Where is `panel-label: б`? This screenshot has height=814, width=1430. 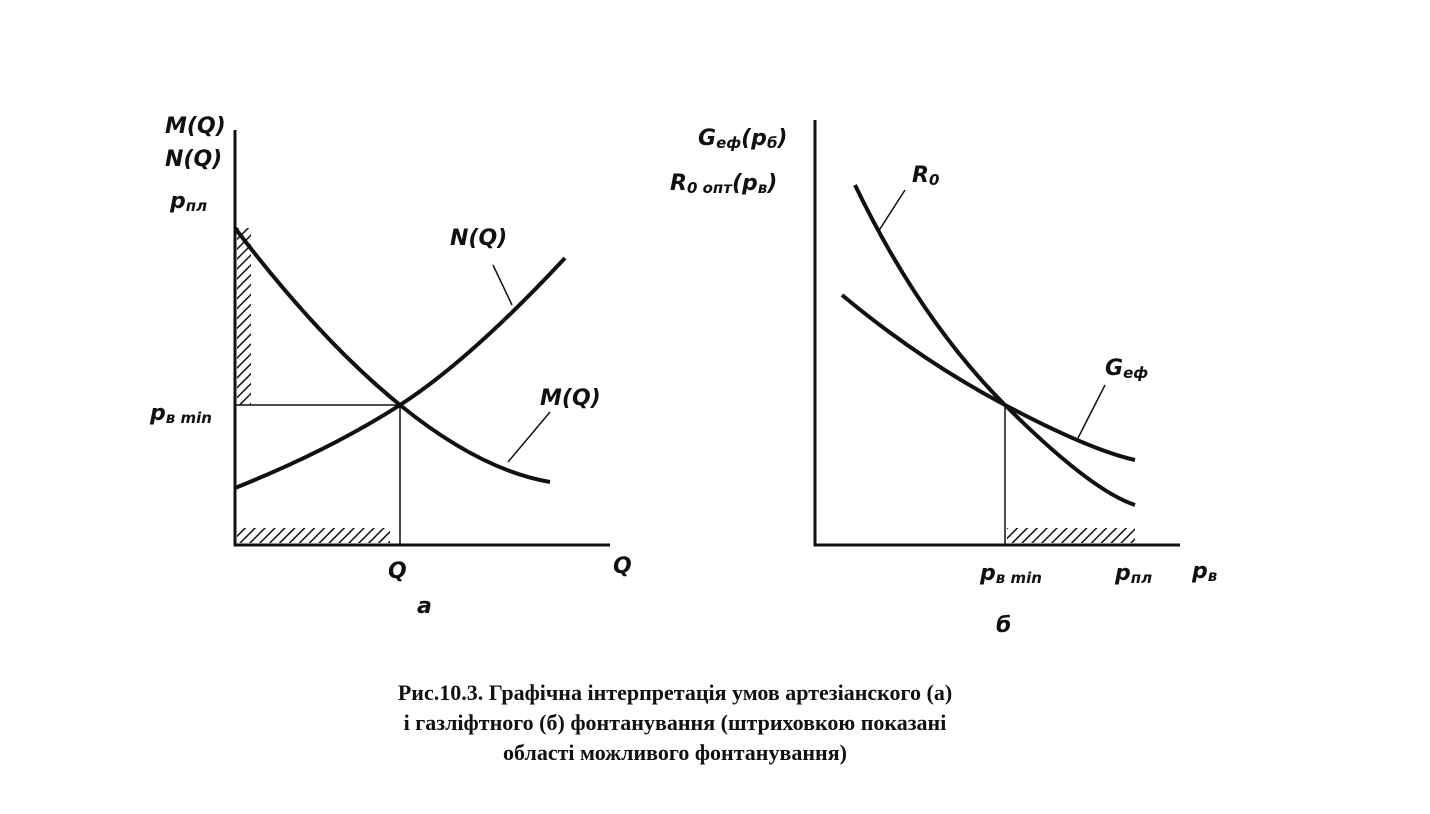 panel-label: б is located at coordinates (1003, 625).